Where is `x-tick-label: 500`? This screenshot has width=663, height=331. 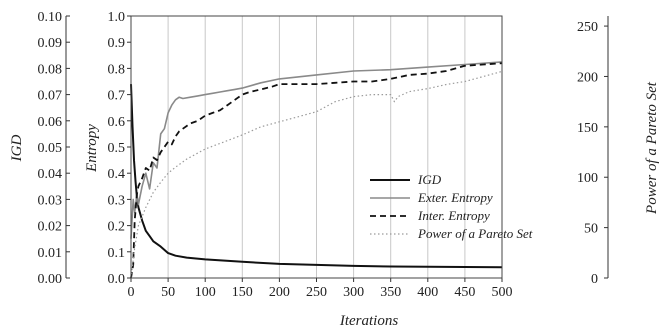
x-tick-label: 500 is located at coordinates (502, 292).